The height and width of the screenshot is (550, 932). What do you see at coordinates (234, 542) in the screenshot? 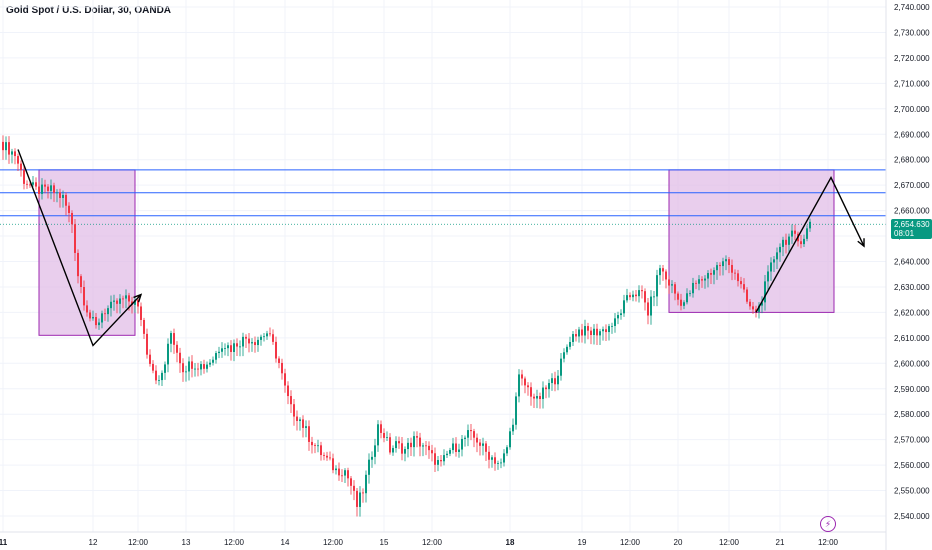
I see `time-tick-label: 12:00` at bounding box center [234, 542].